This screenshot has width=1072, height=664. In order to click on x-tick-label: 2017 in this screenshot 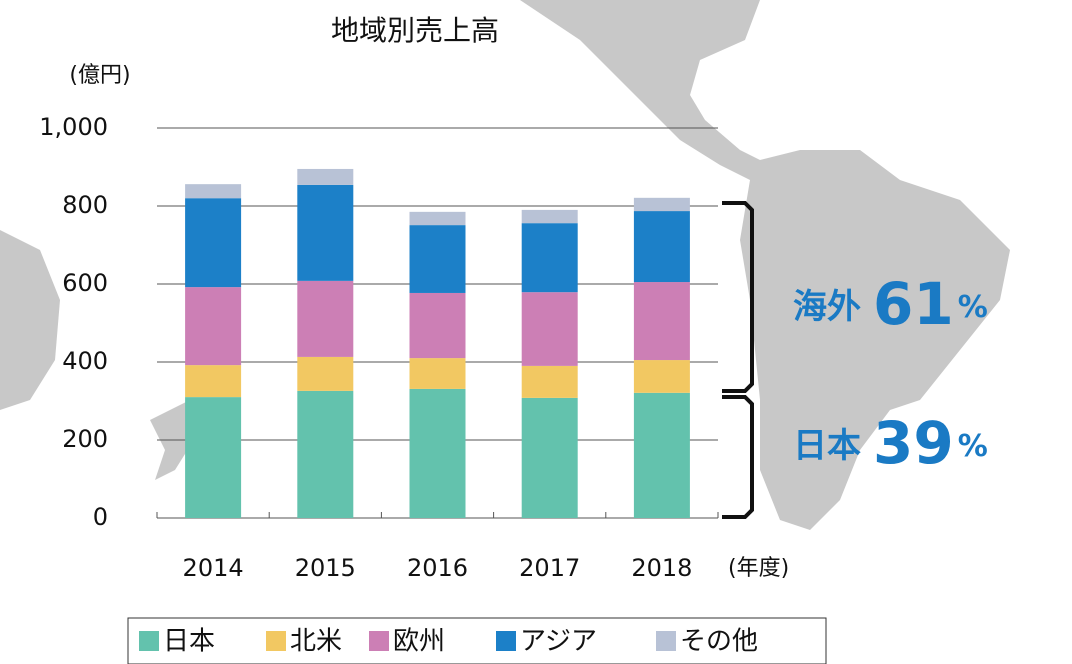, I will do `click(549, 568)`.